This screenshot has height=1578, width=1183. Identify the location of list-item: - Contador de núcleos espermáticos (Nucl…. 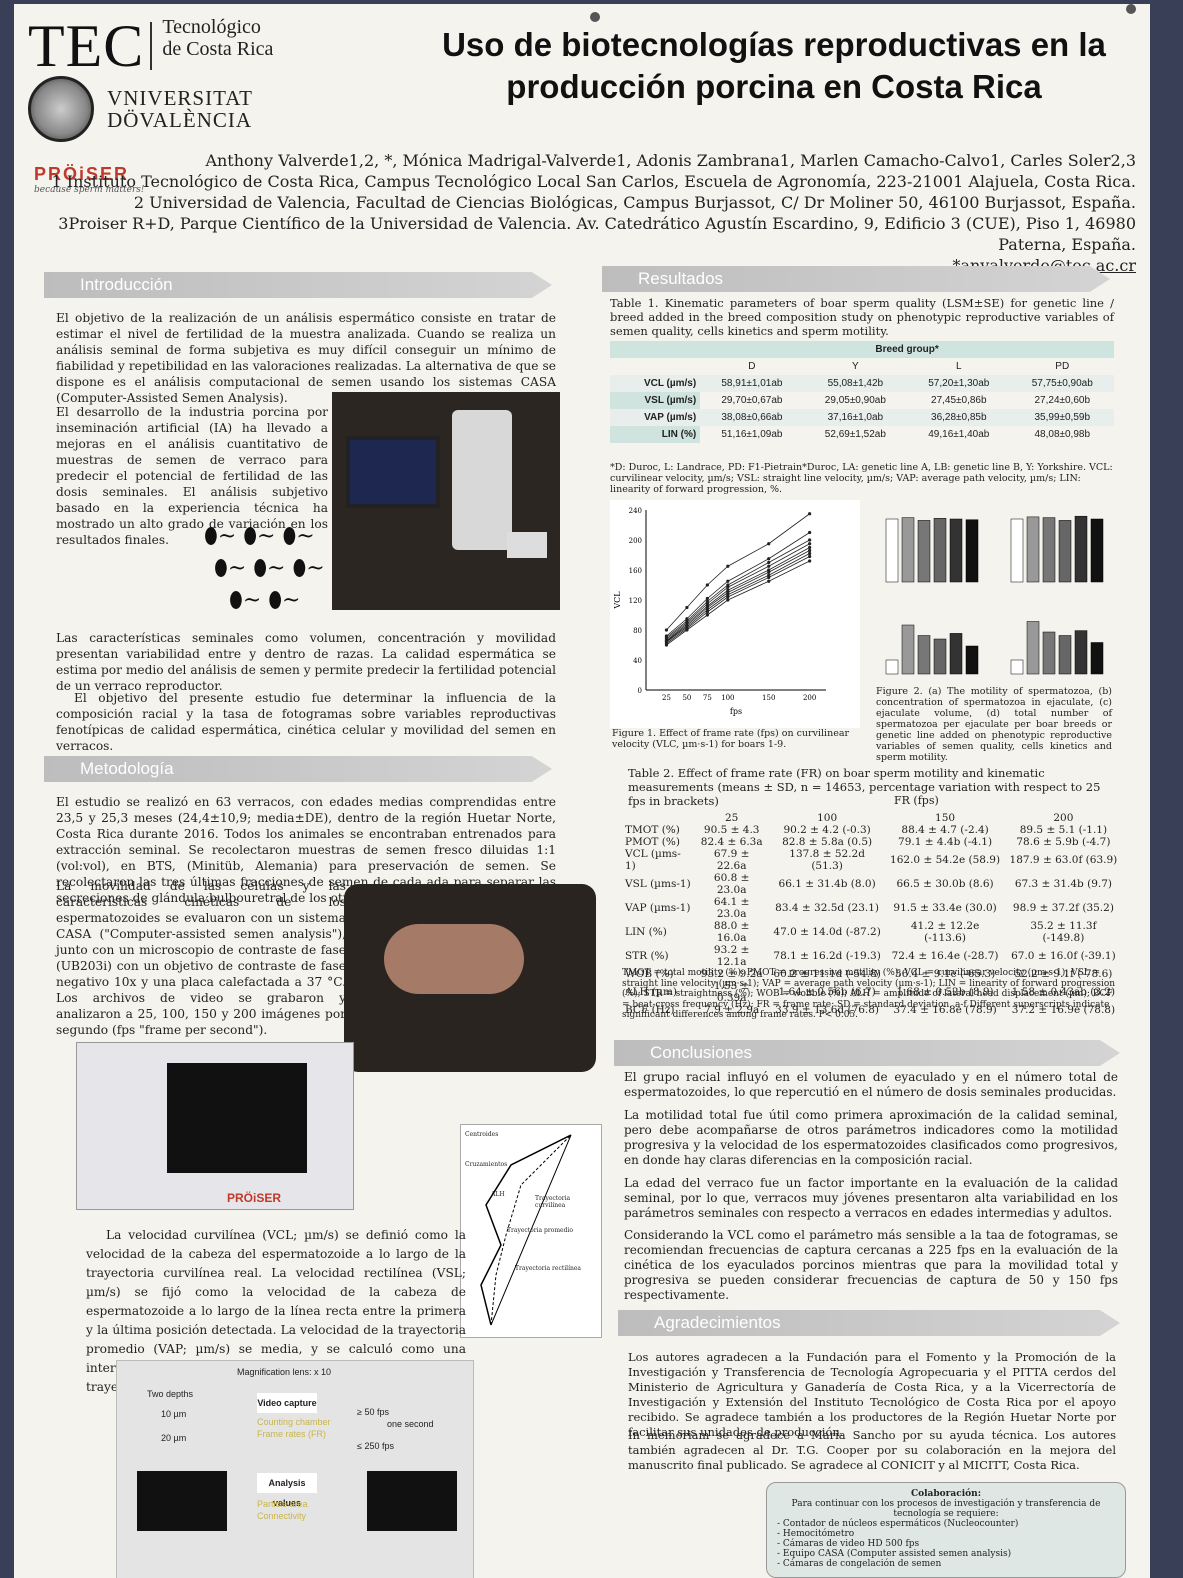
(898, 1524).